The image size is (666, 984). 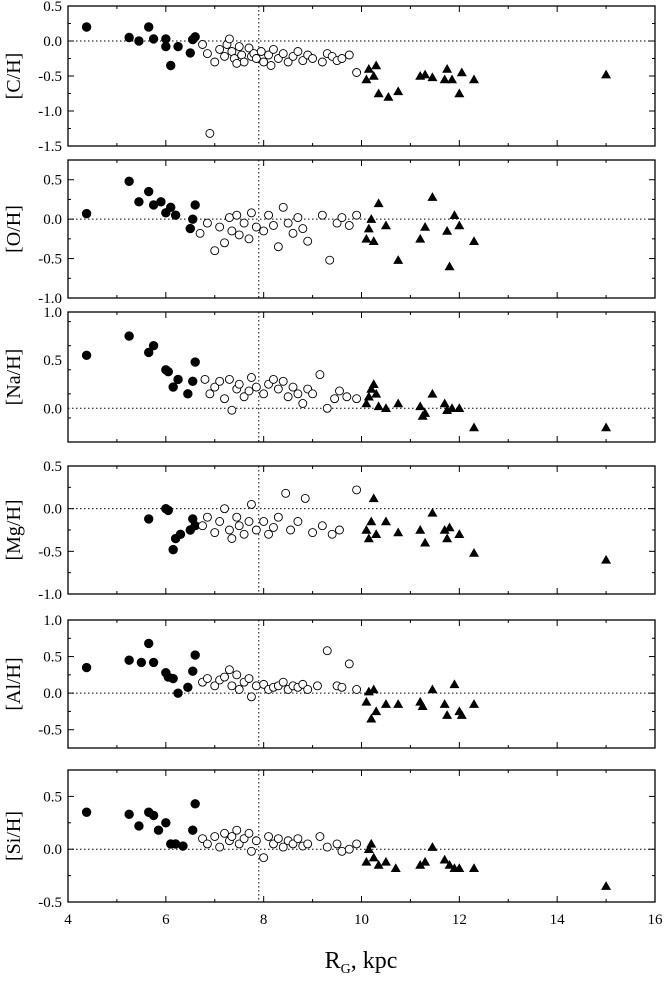 I want to click on y-tick-label: 1.0, so click(x=52, y=621).